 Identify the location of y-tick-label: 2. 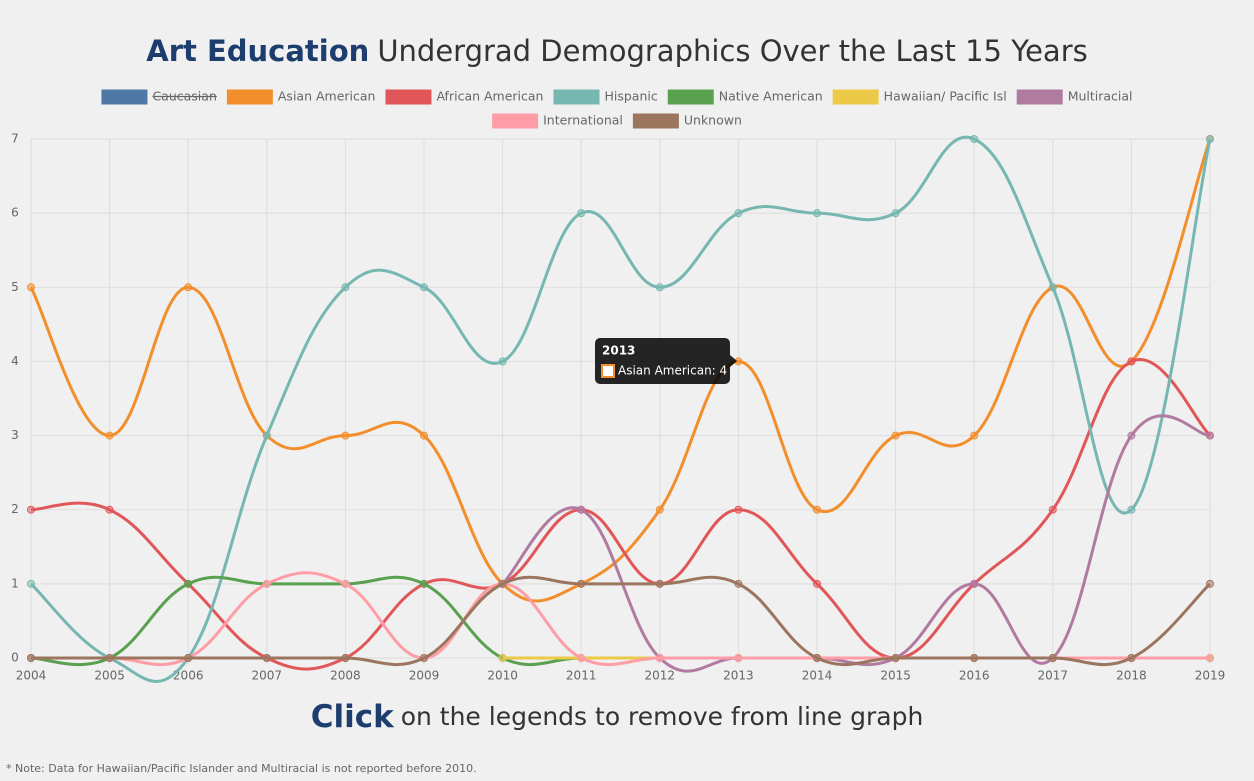
(15, 509).